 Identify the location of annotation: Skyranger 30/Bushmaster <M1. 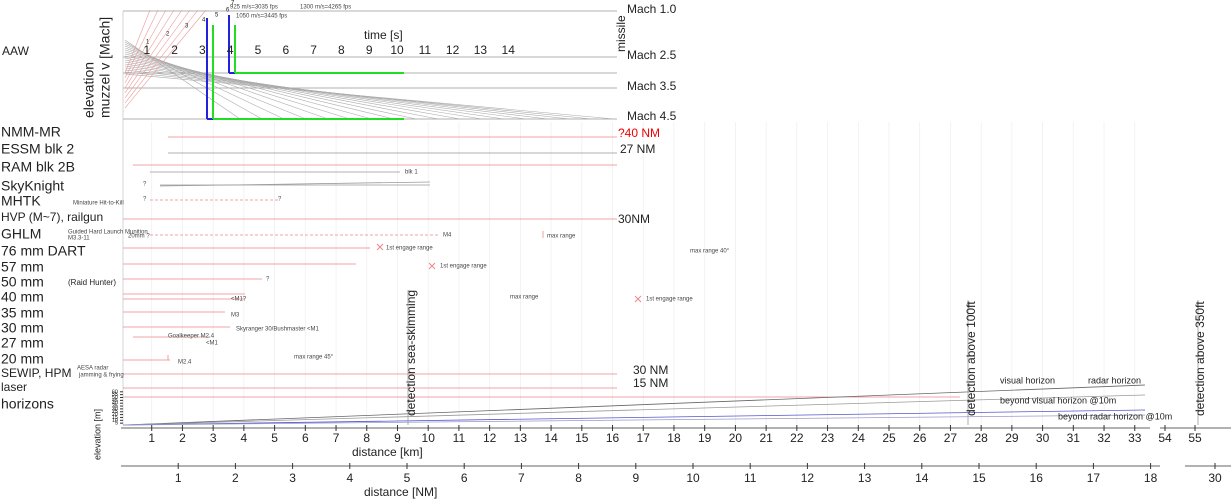
(278, 330).